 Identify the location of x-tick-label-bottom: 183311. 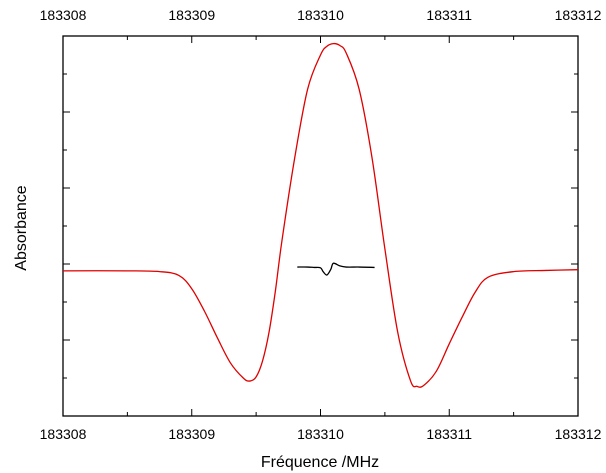
(449, 434).